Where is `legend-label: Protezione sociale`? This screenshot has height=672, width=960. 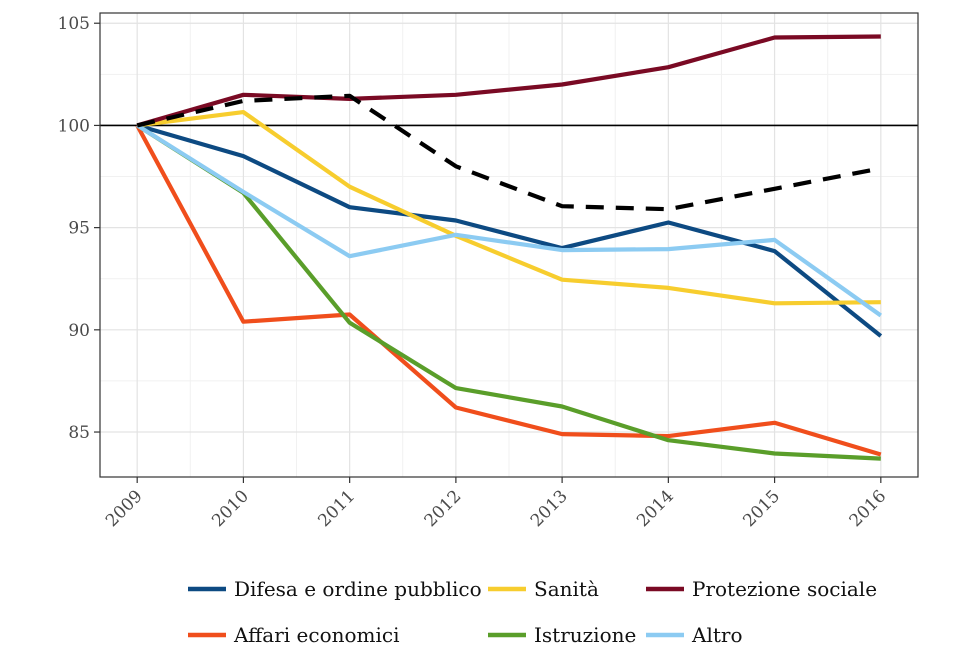
legend-label: Protezione sociale is located at coordinates (784, 589).